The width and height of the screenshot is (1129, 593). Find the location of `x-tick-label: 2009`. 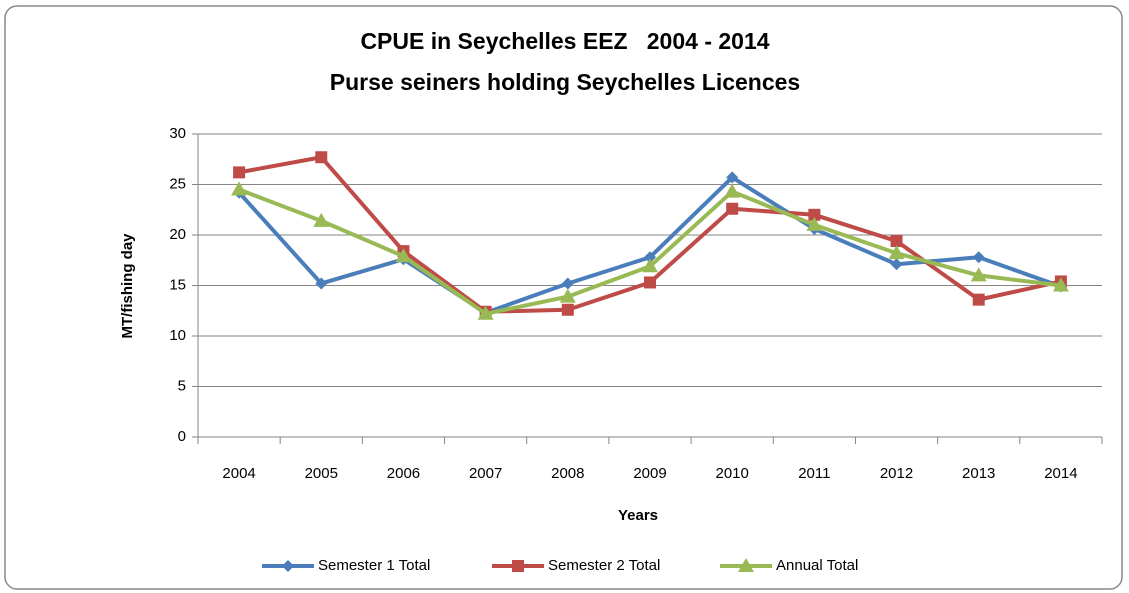

x-tick-label: 2009 is located at coordinates (649, 473).